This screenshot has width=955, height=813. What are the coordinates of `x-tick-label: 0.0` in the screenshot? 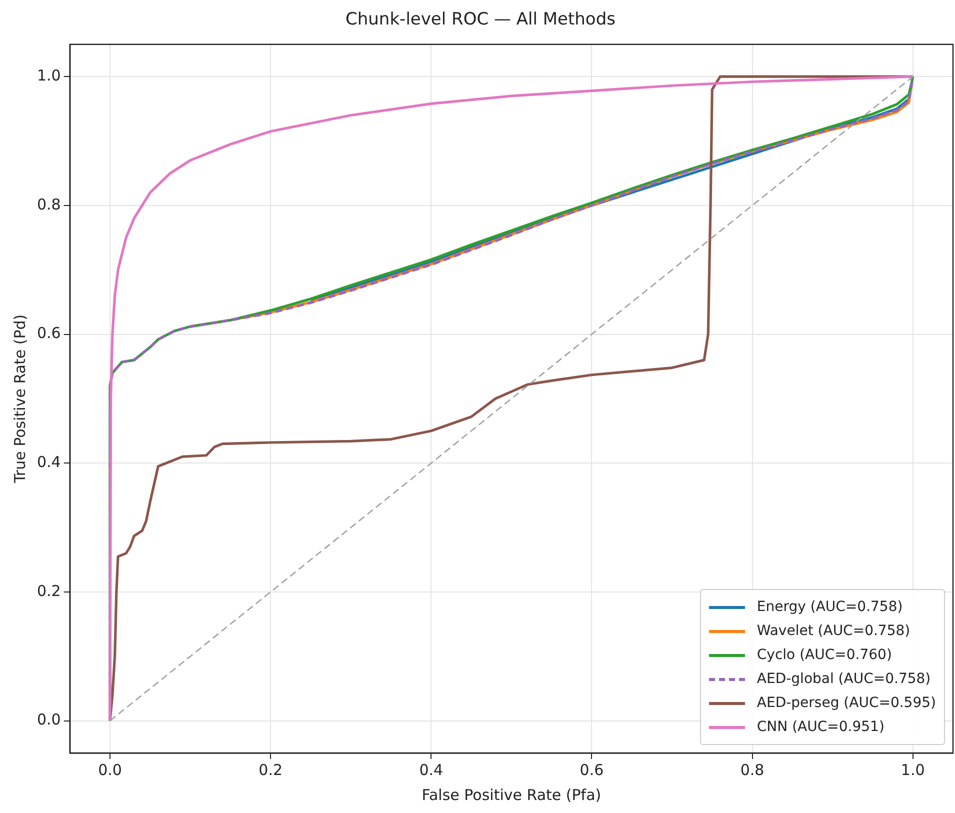 It's located at (110, 769).